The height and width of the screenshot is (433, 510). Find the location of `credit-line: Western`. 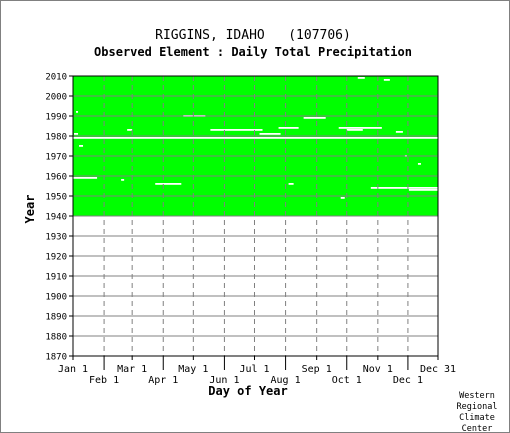

credit-line: Western is located at coordinates (477, 396).